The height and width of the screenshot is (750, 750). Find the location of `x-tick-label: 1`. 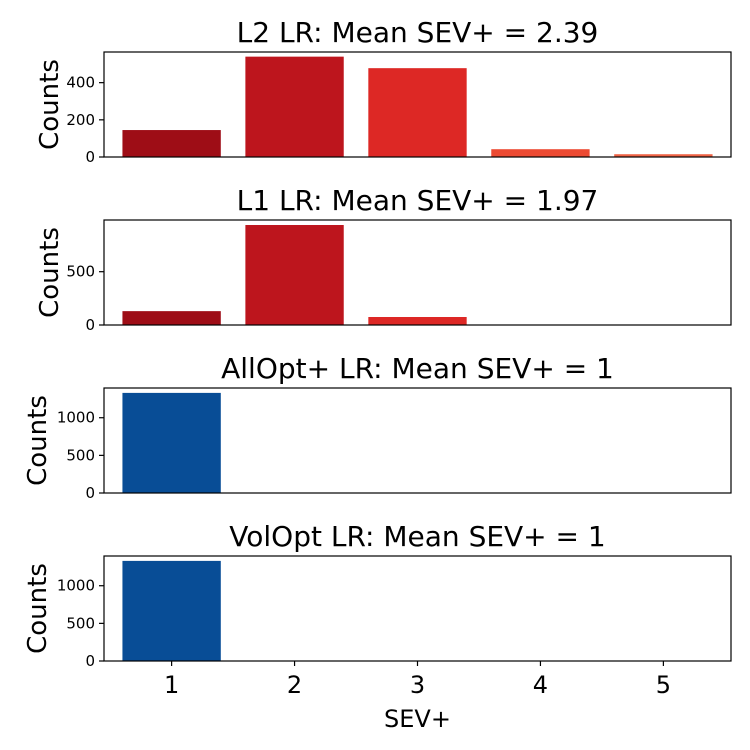

x-tick-label: 1 is located at coordinates (171, 685).